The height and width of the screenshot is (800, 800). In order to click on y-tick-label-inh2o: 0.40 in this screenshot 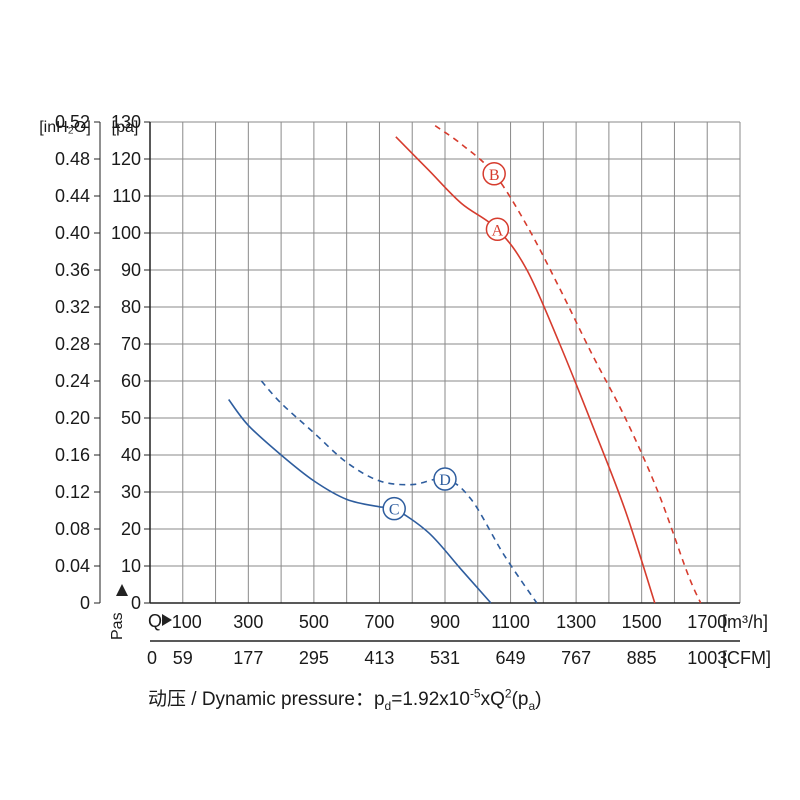, I will do `click(72, 233)`.